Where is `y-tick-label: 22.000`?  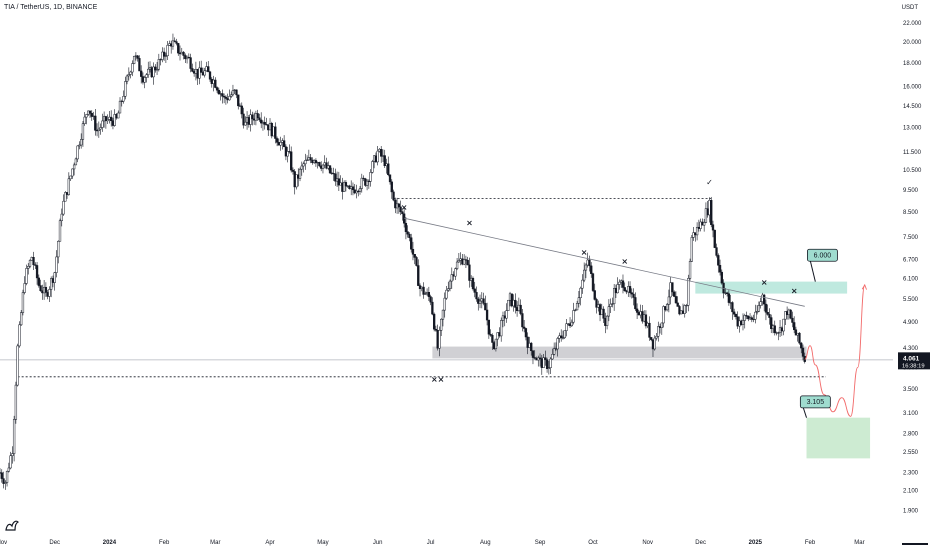 y-tick-label: 22.000 is located at coordinates (912, 24).